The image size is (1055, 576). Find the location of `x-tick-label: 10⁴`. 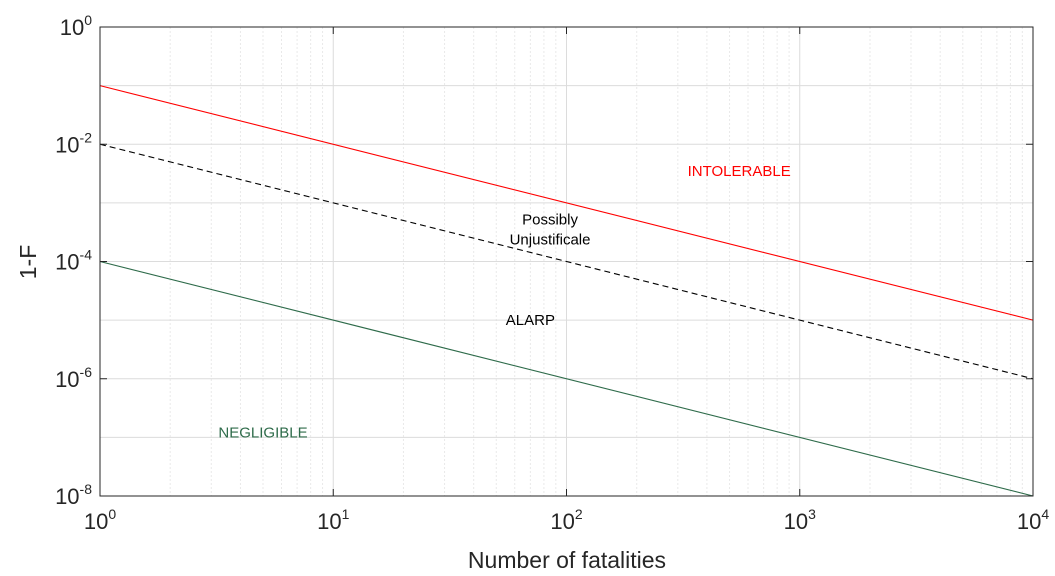

x-tick-label: 10⁴ is located at coordinates (1033, 520).